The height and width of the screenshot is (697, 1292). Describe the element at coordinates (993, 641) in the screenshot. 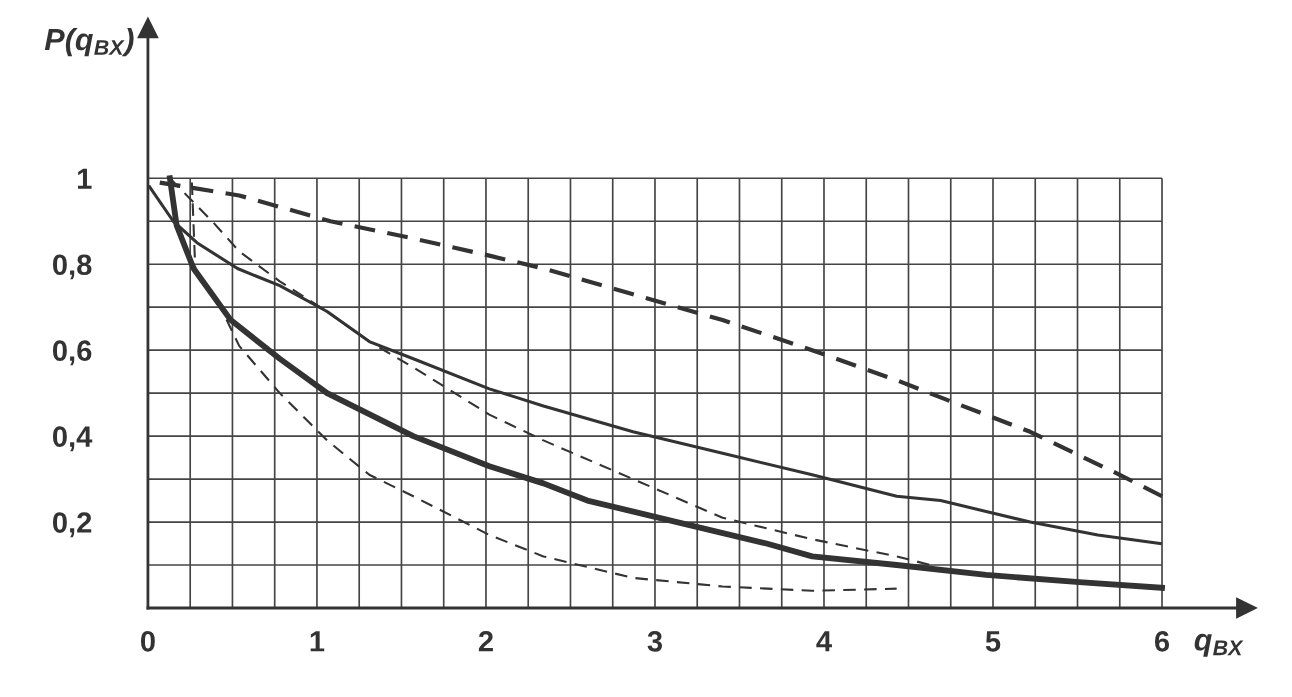

I see `x-tick-label: 5` at that location.